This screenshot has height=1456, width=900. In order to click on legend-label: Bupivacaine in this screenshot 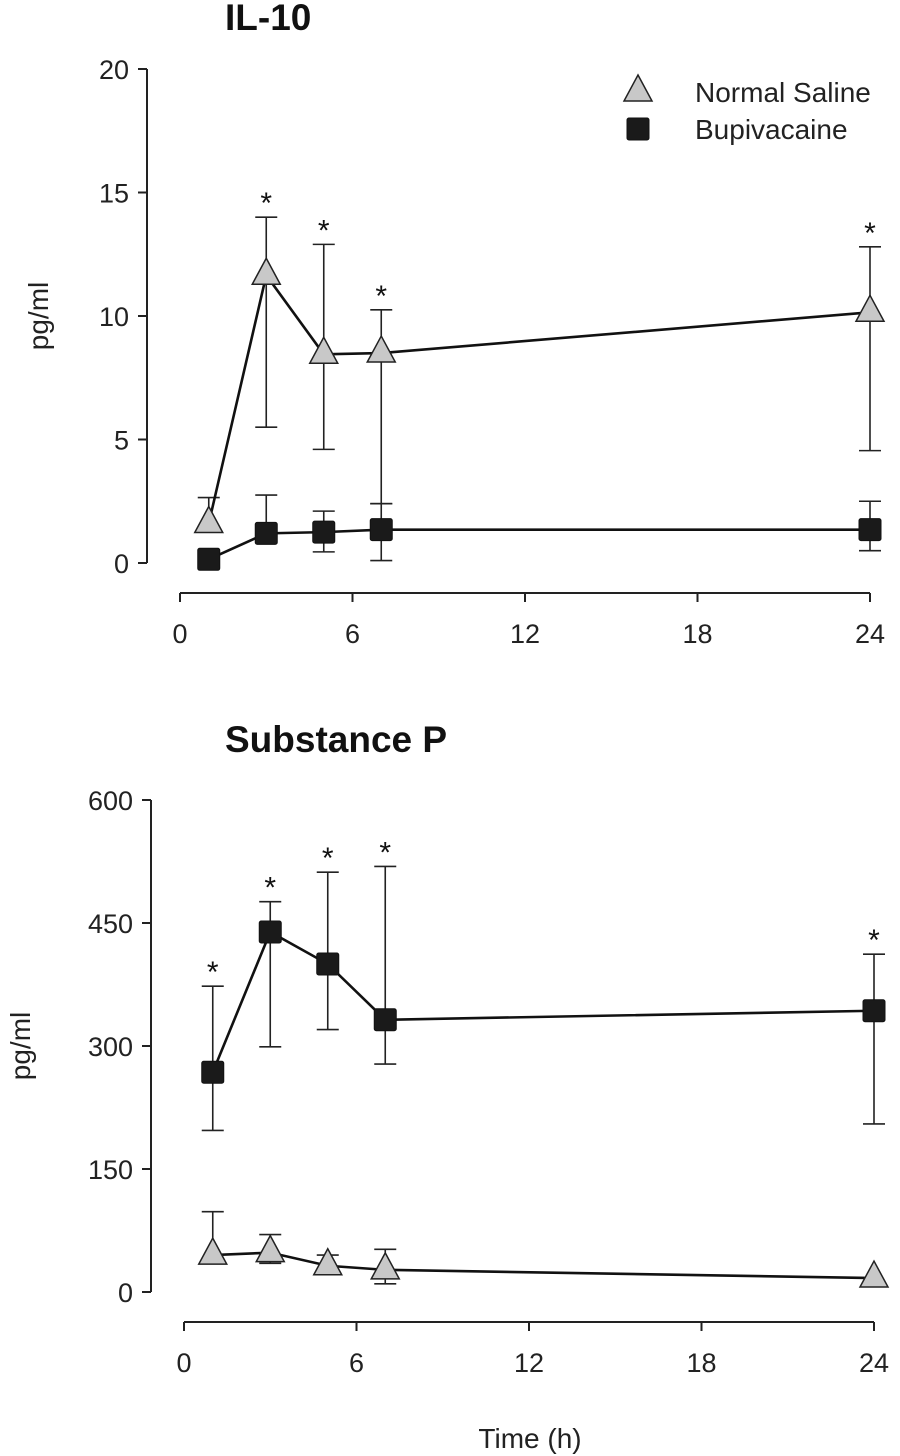, I will do `click(771, 129)`.